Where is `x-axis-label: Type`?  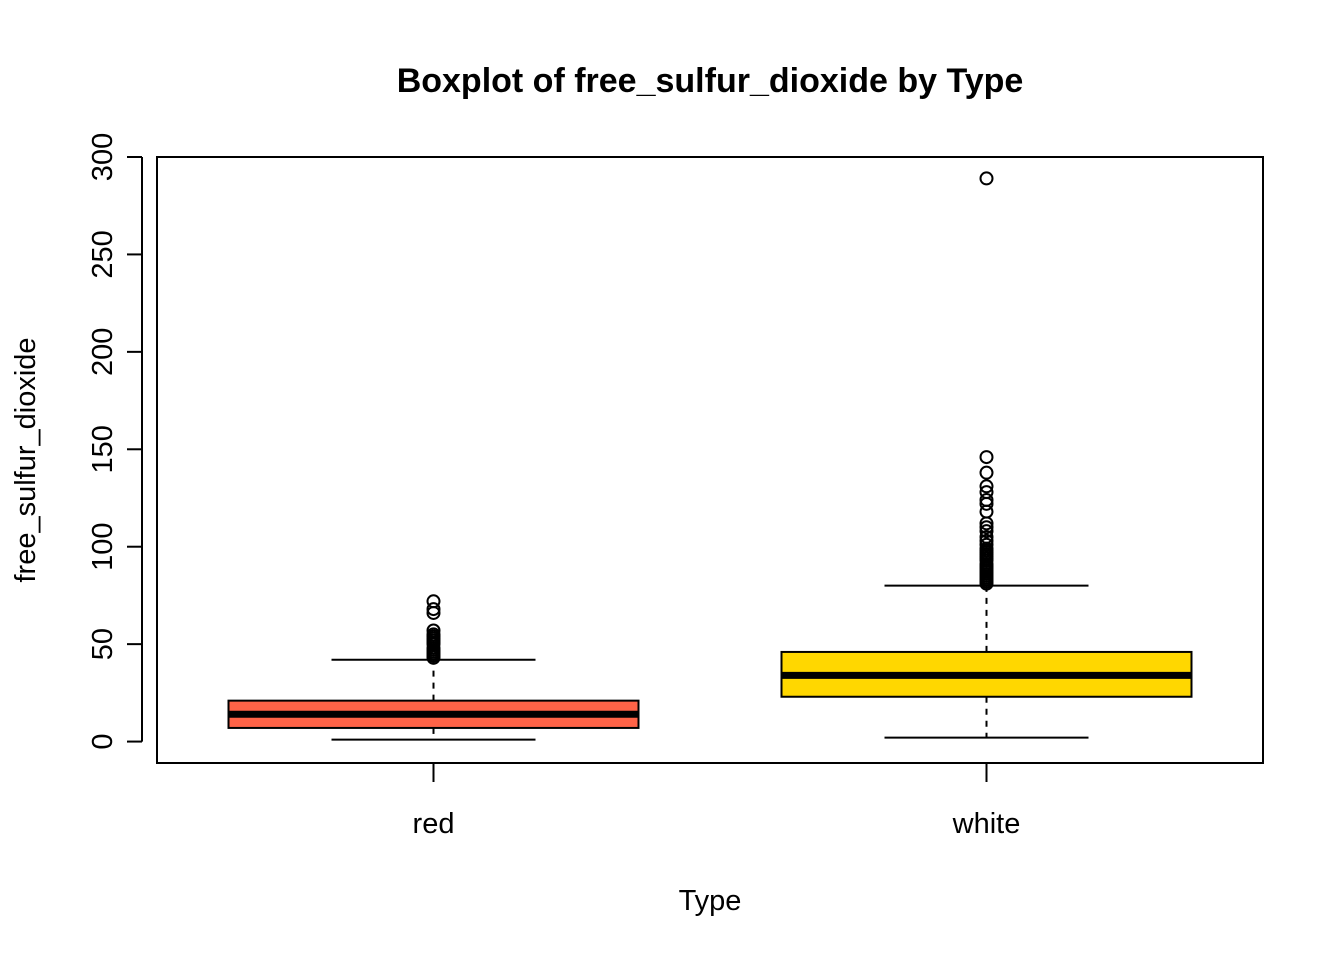
x-axis-label: Type is located at coordinates (710, 901).